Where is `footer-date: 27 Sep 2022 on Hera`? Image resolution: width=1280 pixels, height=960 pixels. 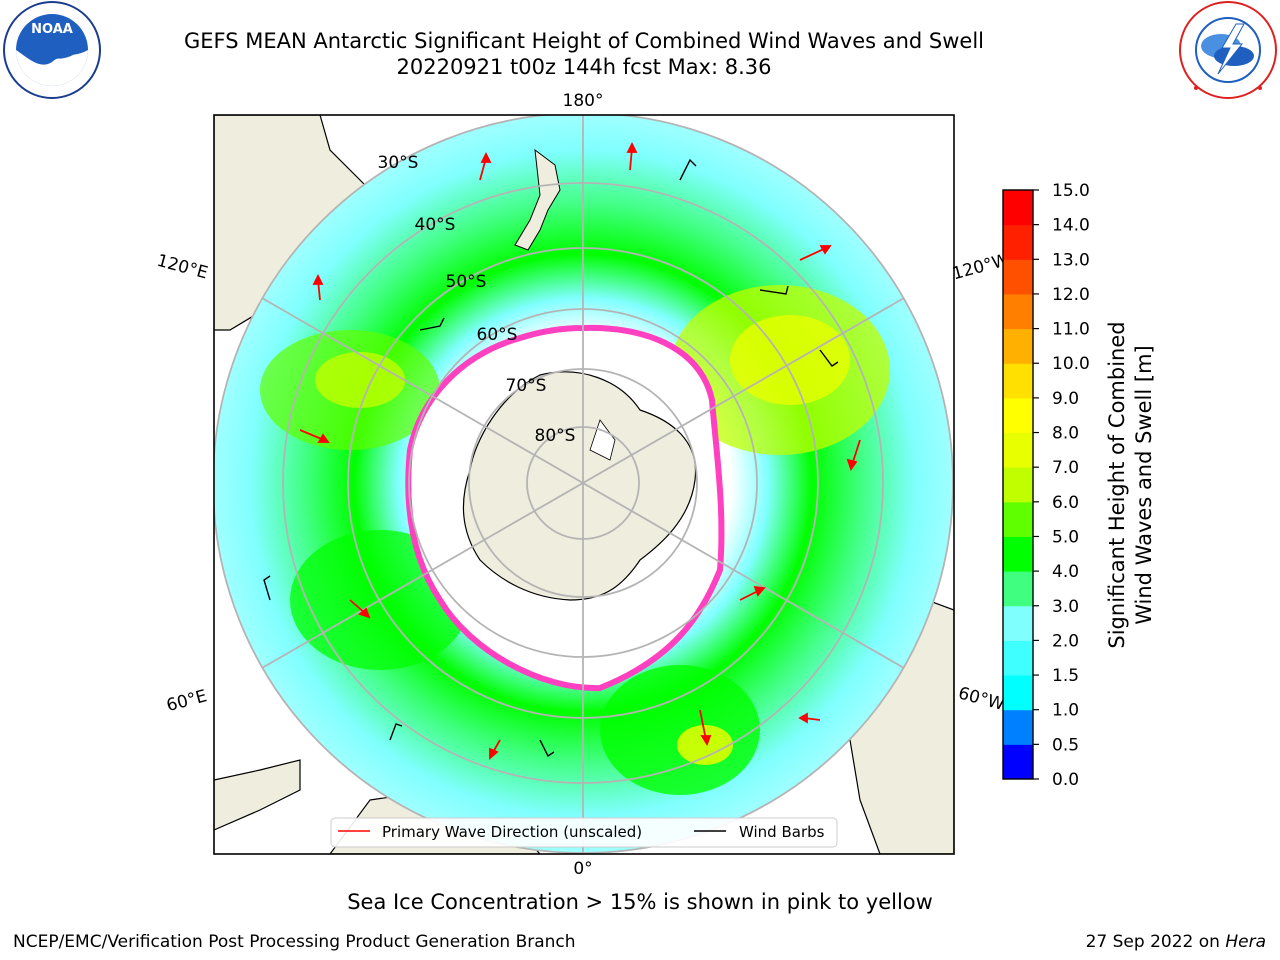 footer-date: 27 Sep 2022 on Hera is located at coordinates (1176, 942).